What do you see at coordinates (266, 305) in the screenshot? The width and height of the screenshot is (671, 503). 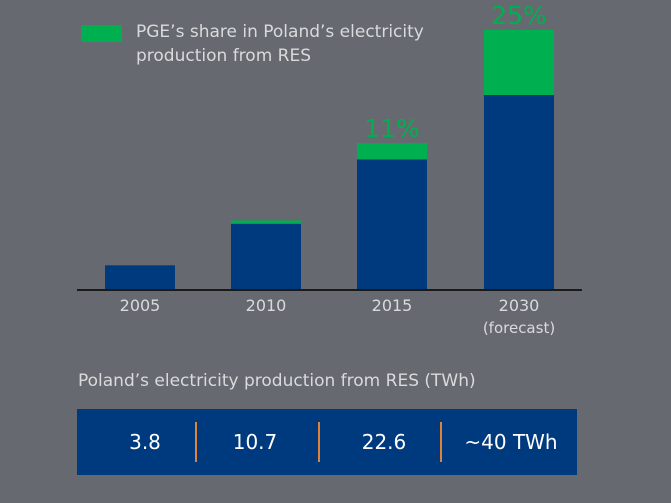 I see `x-tick-label-2010: 2010` at bounding box center [266, 305].